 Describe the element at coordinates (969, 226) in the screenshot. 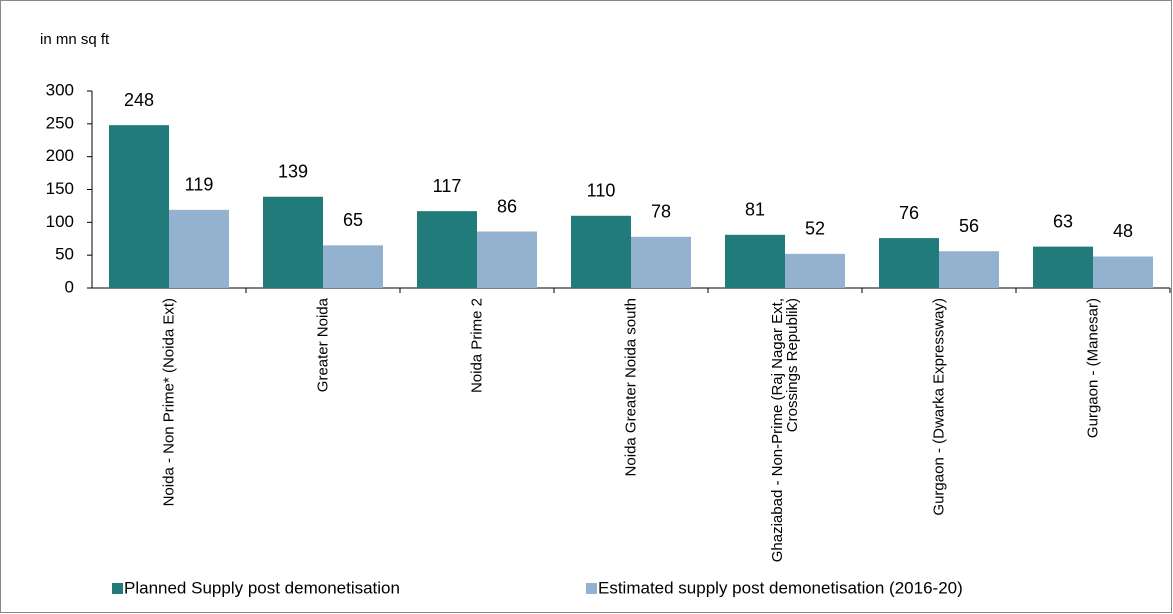

I see `data-label: 56` at that location.